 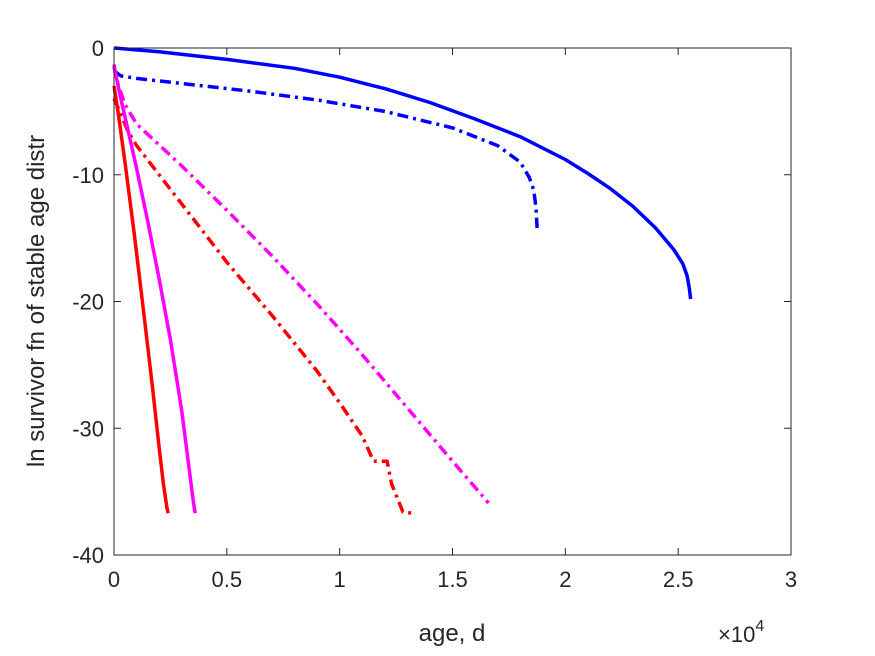 I want to click on x-tick-label: 3, so click(x=791, y=579).